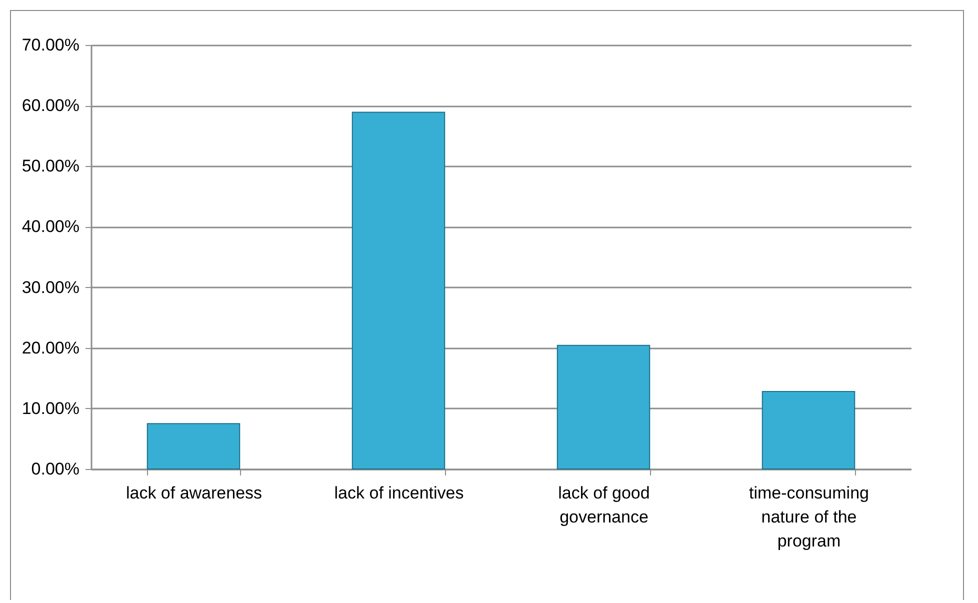 The image size is (978, 603). Describe the element at coordinates (51, 348) in the screenshot. I see `y-tick-label: 20.00%` at that location.